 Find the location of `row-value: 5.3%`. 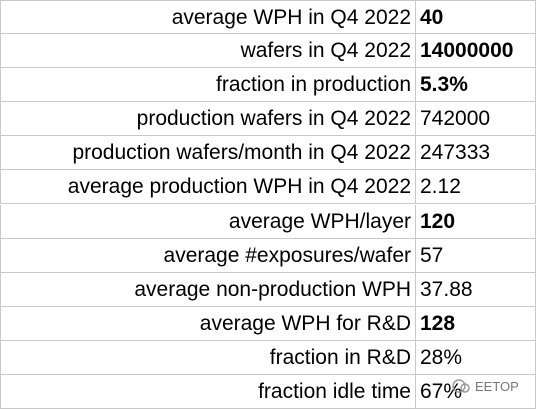

row-value: 5.3% is located at coordinates (476, 85).